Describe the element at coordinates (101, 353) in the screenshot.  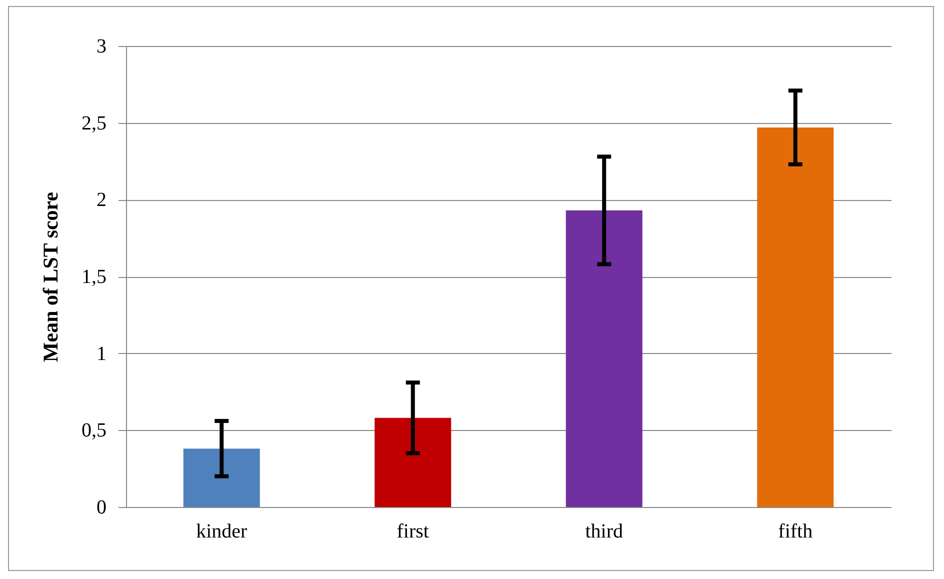
I see `y-tick-label: 1` at that location.